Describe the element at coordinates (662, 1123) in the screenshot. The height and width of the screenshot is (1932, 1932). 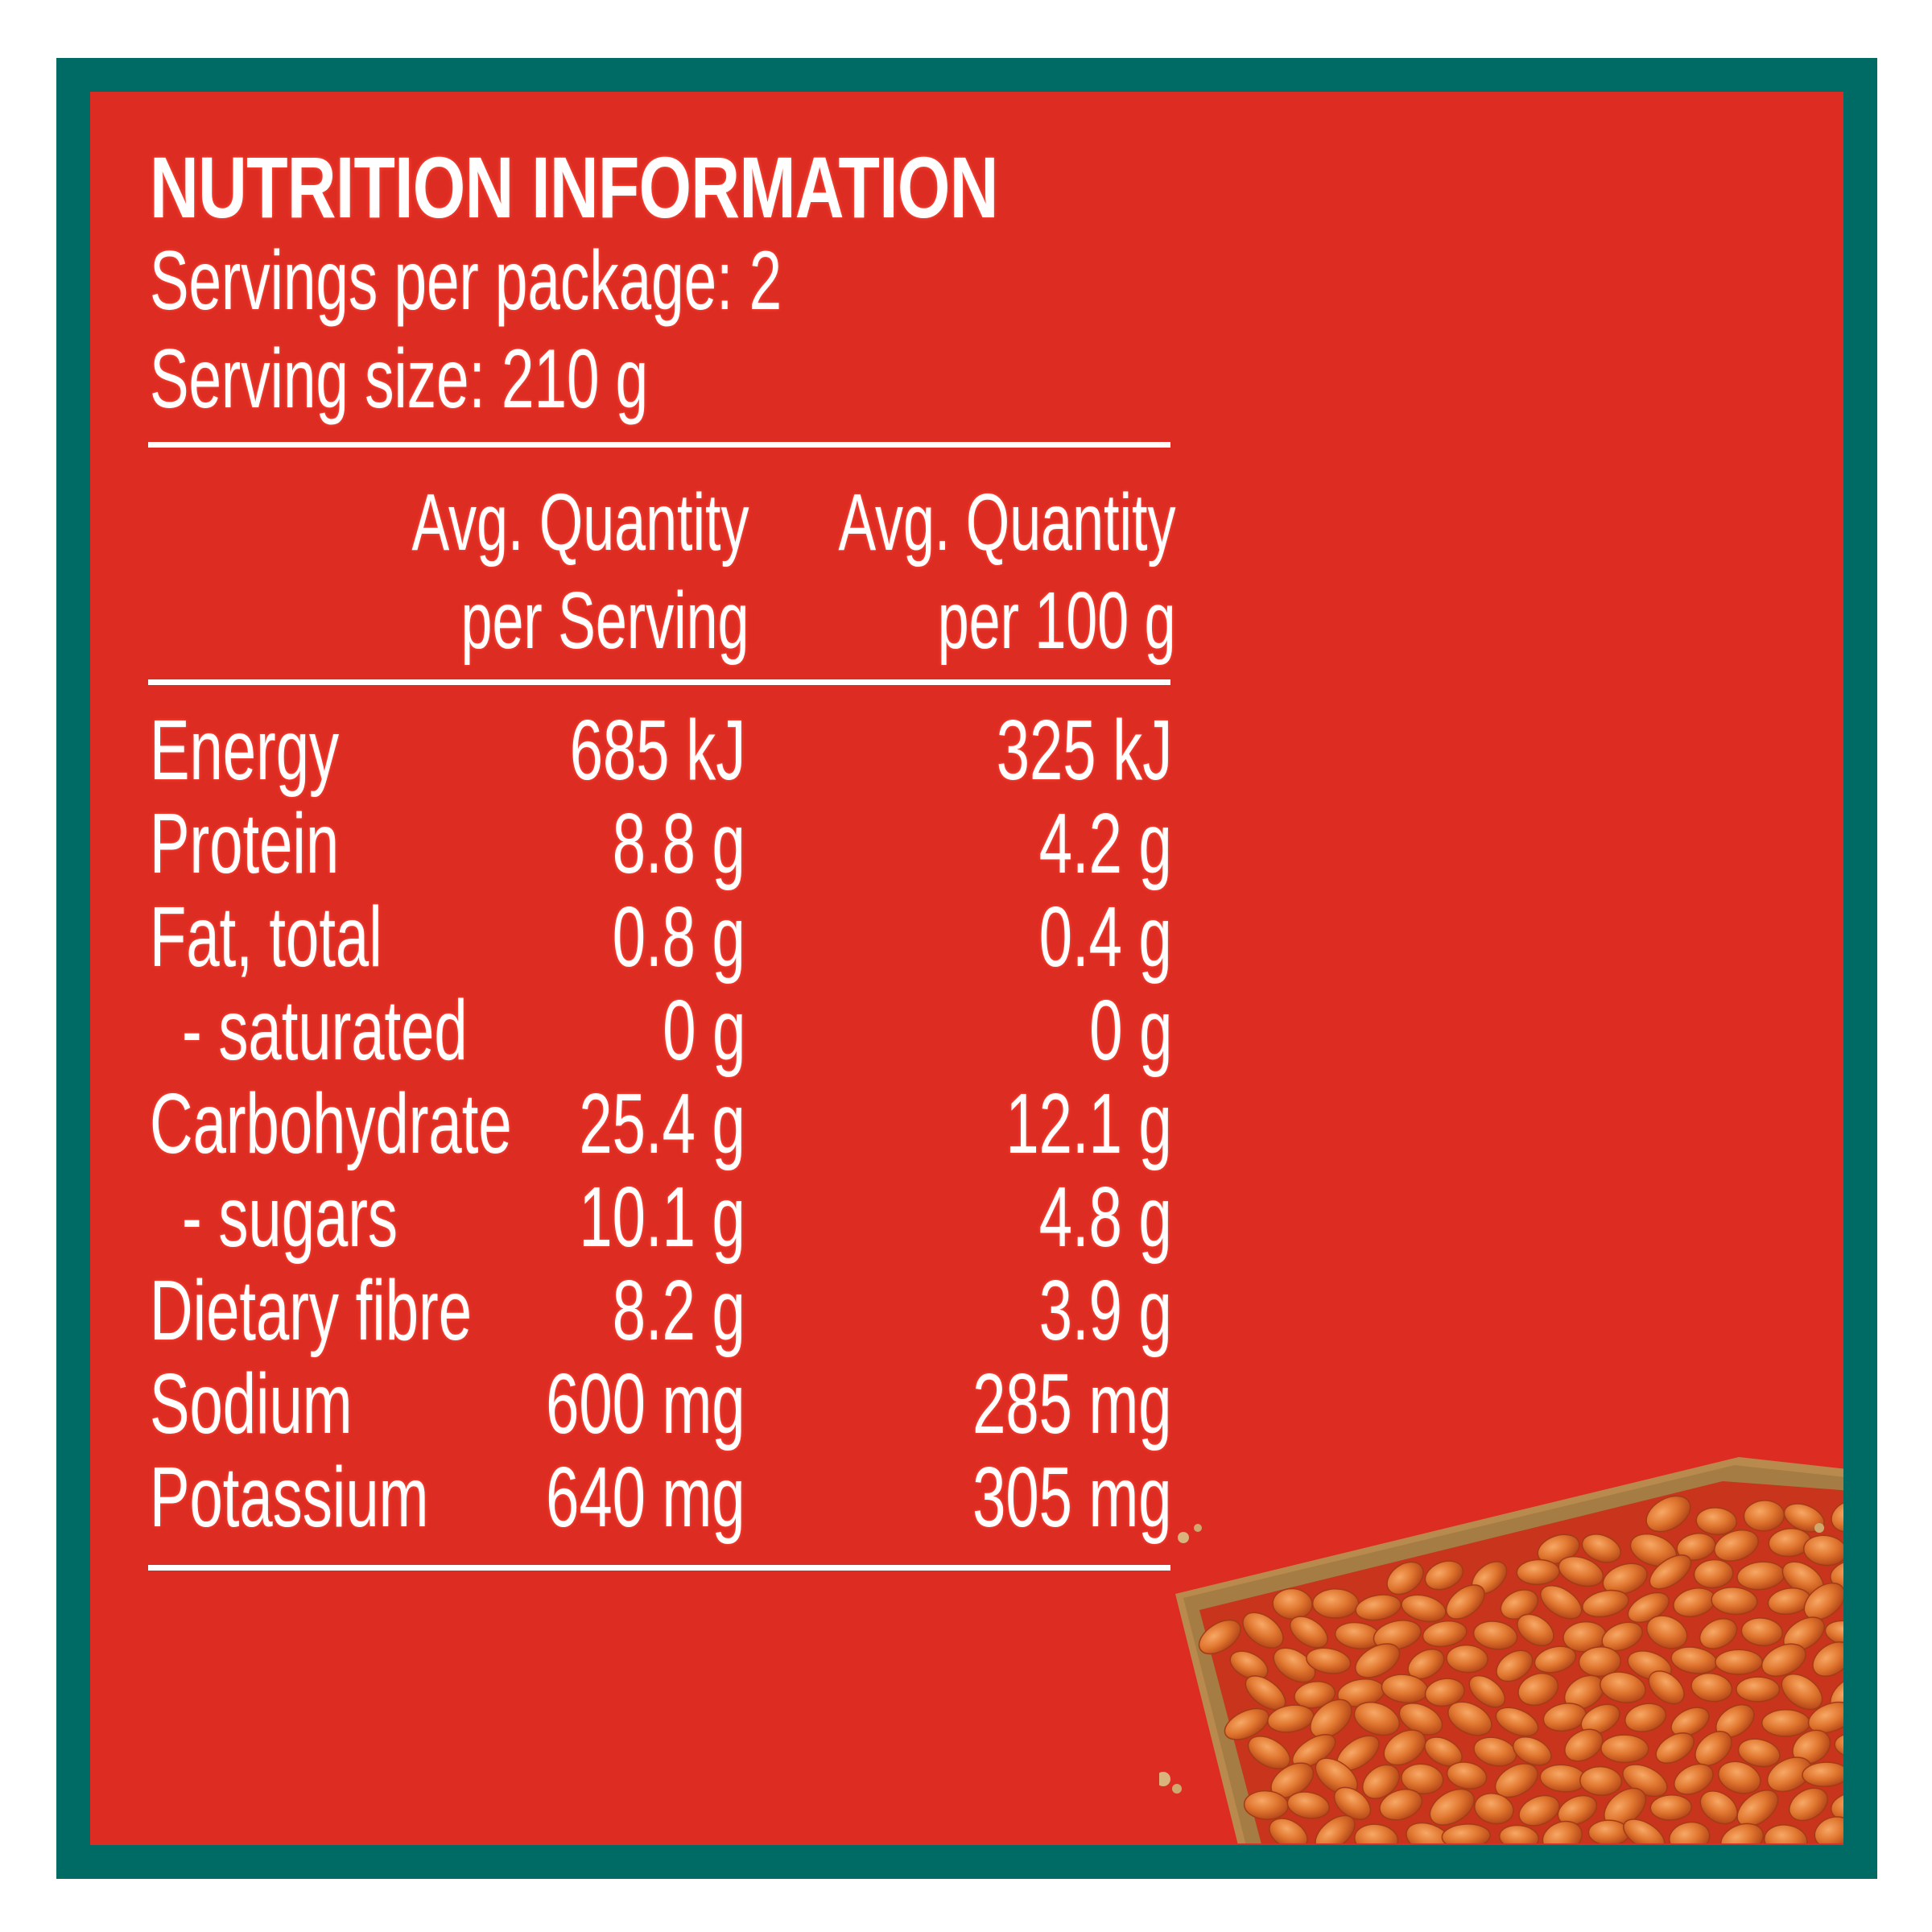
I see `value-per-serving: 25.4 g` at that location.